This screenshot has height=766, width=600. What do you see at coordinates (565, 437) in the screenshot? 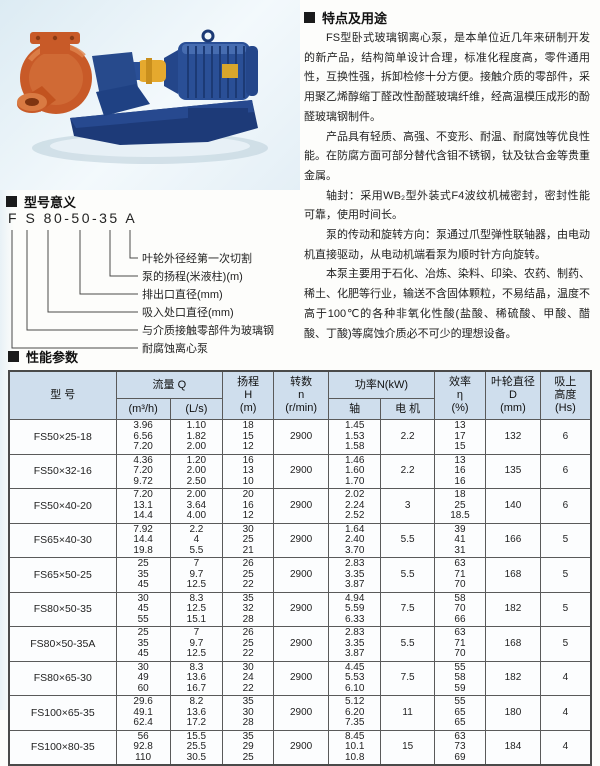
I see `cell-suction-hs: 6` at bounding box center [565, 437].